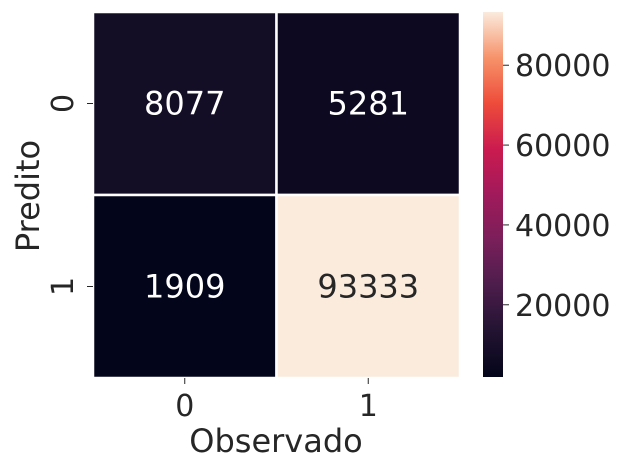 This screenshot has height=470, width=623. What do you see at coordinates (562, 306) in the screenshot?
I see `colorbar-tick-label-0: 20000` at bounding box center [562, 306].